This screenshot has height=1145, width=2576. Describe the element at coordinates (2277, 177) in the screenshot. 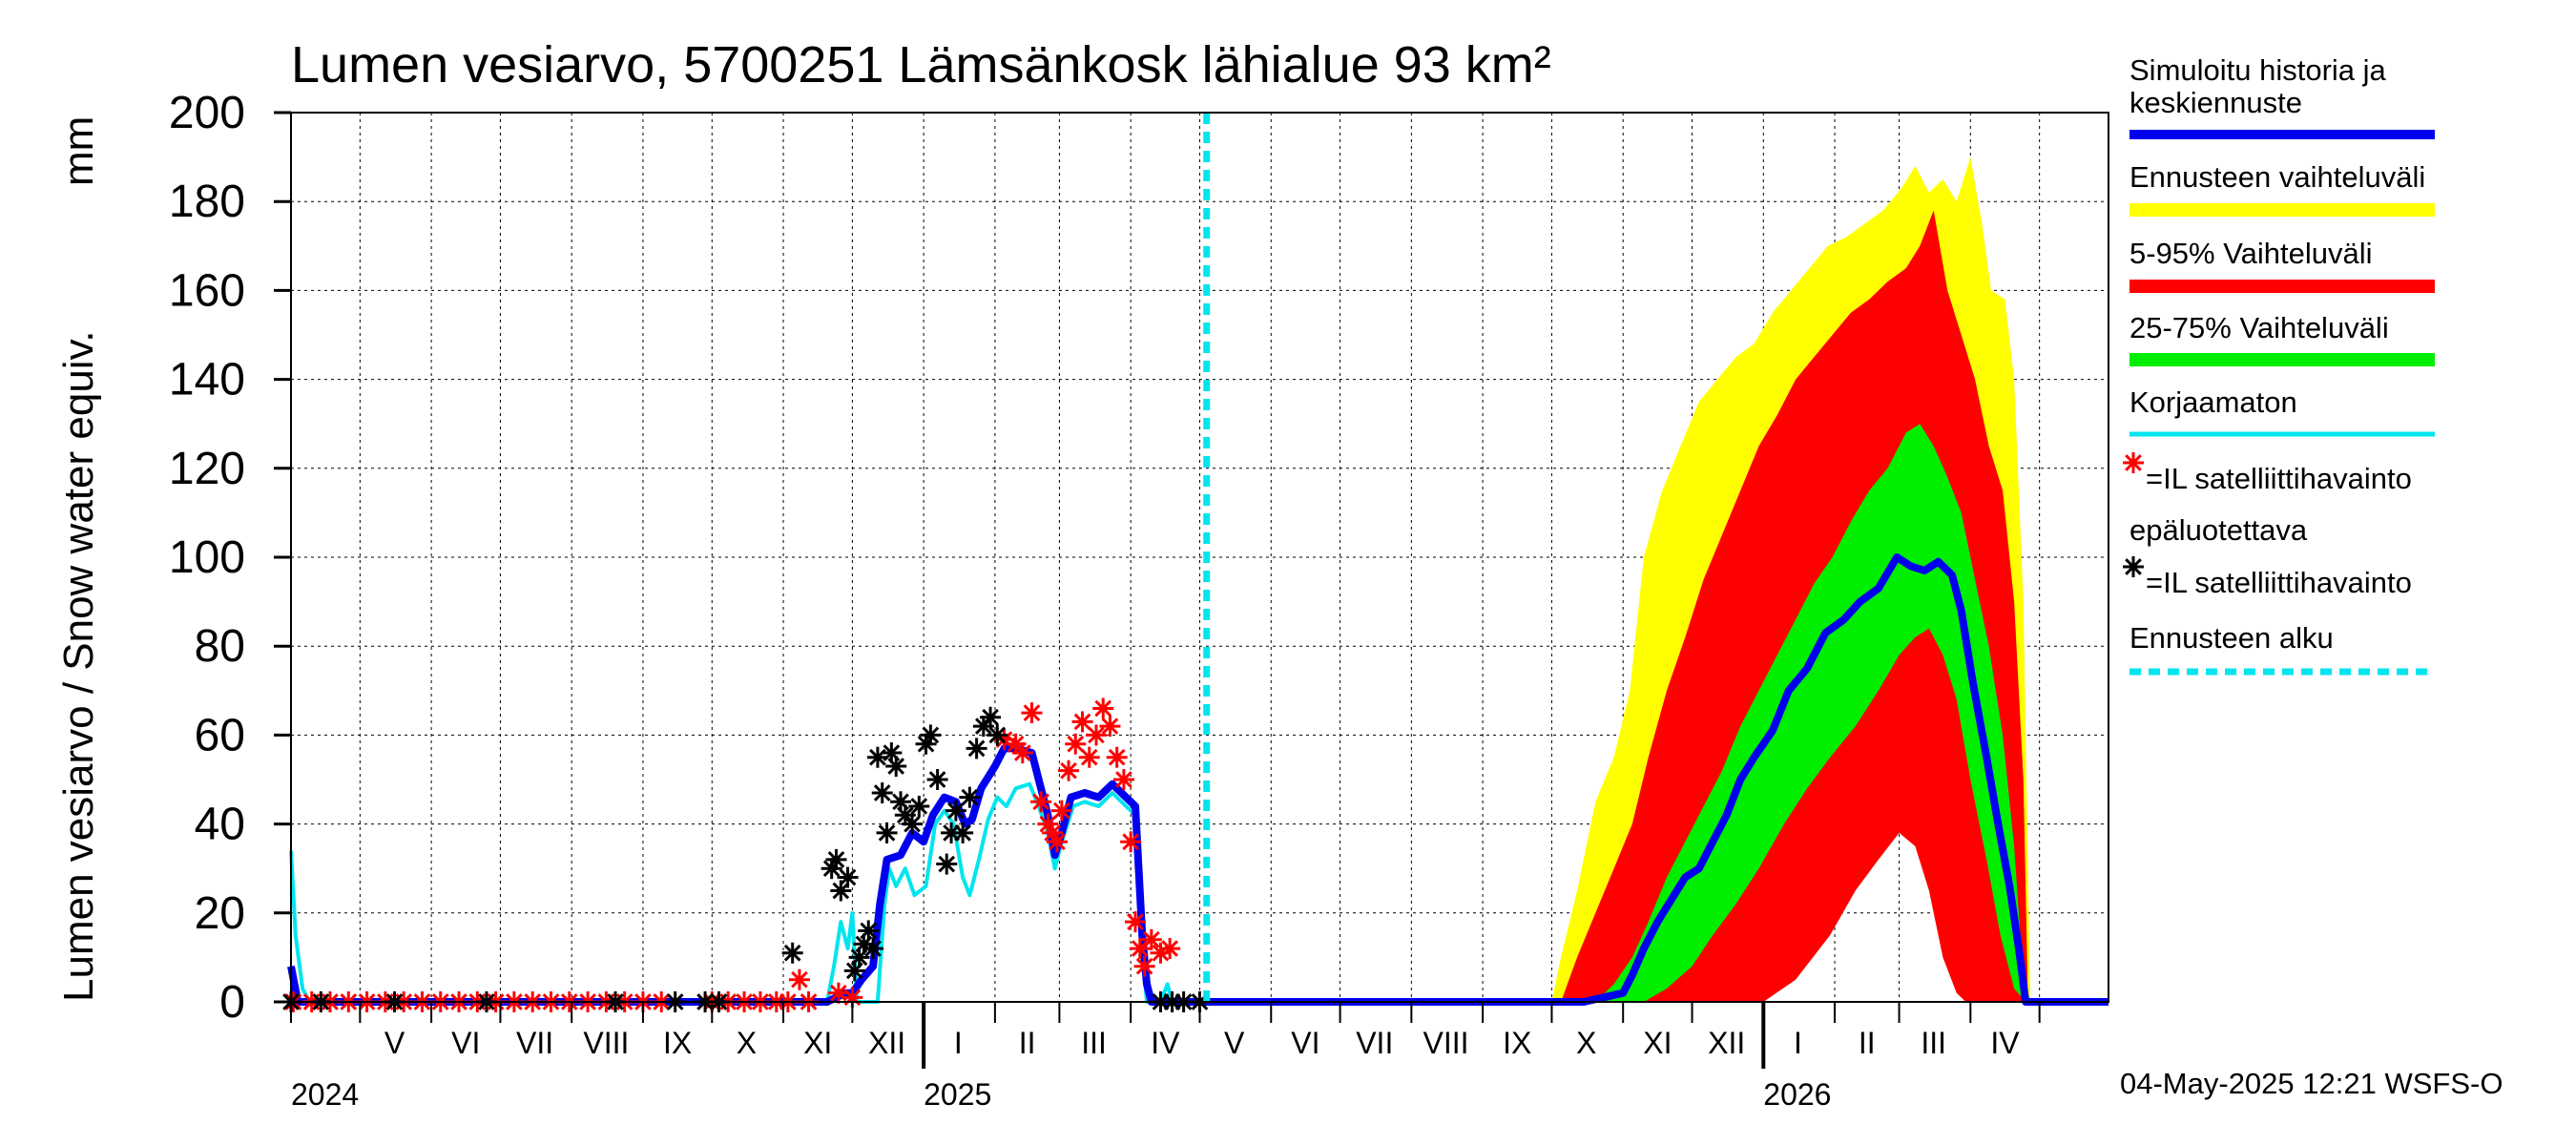

I see `legend-label-forecast-range: Ennusteen vaihteluväli` at that location.